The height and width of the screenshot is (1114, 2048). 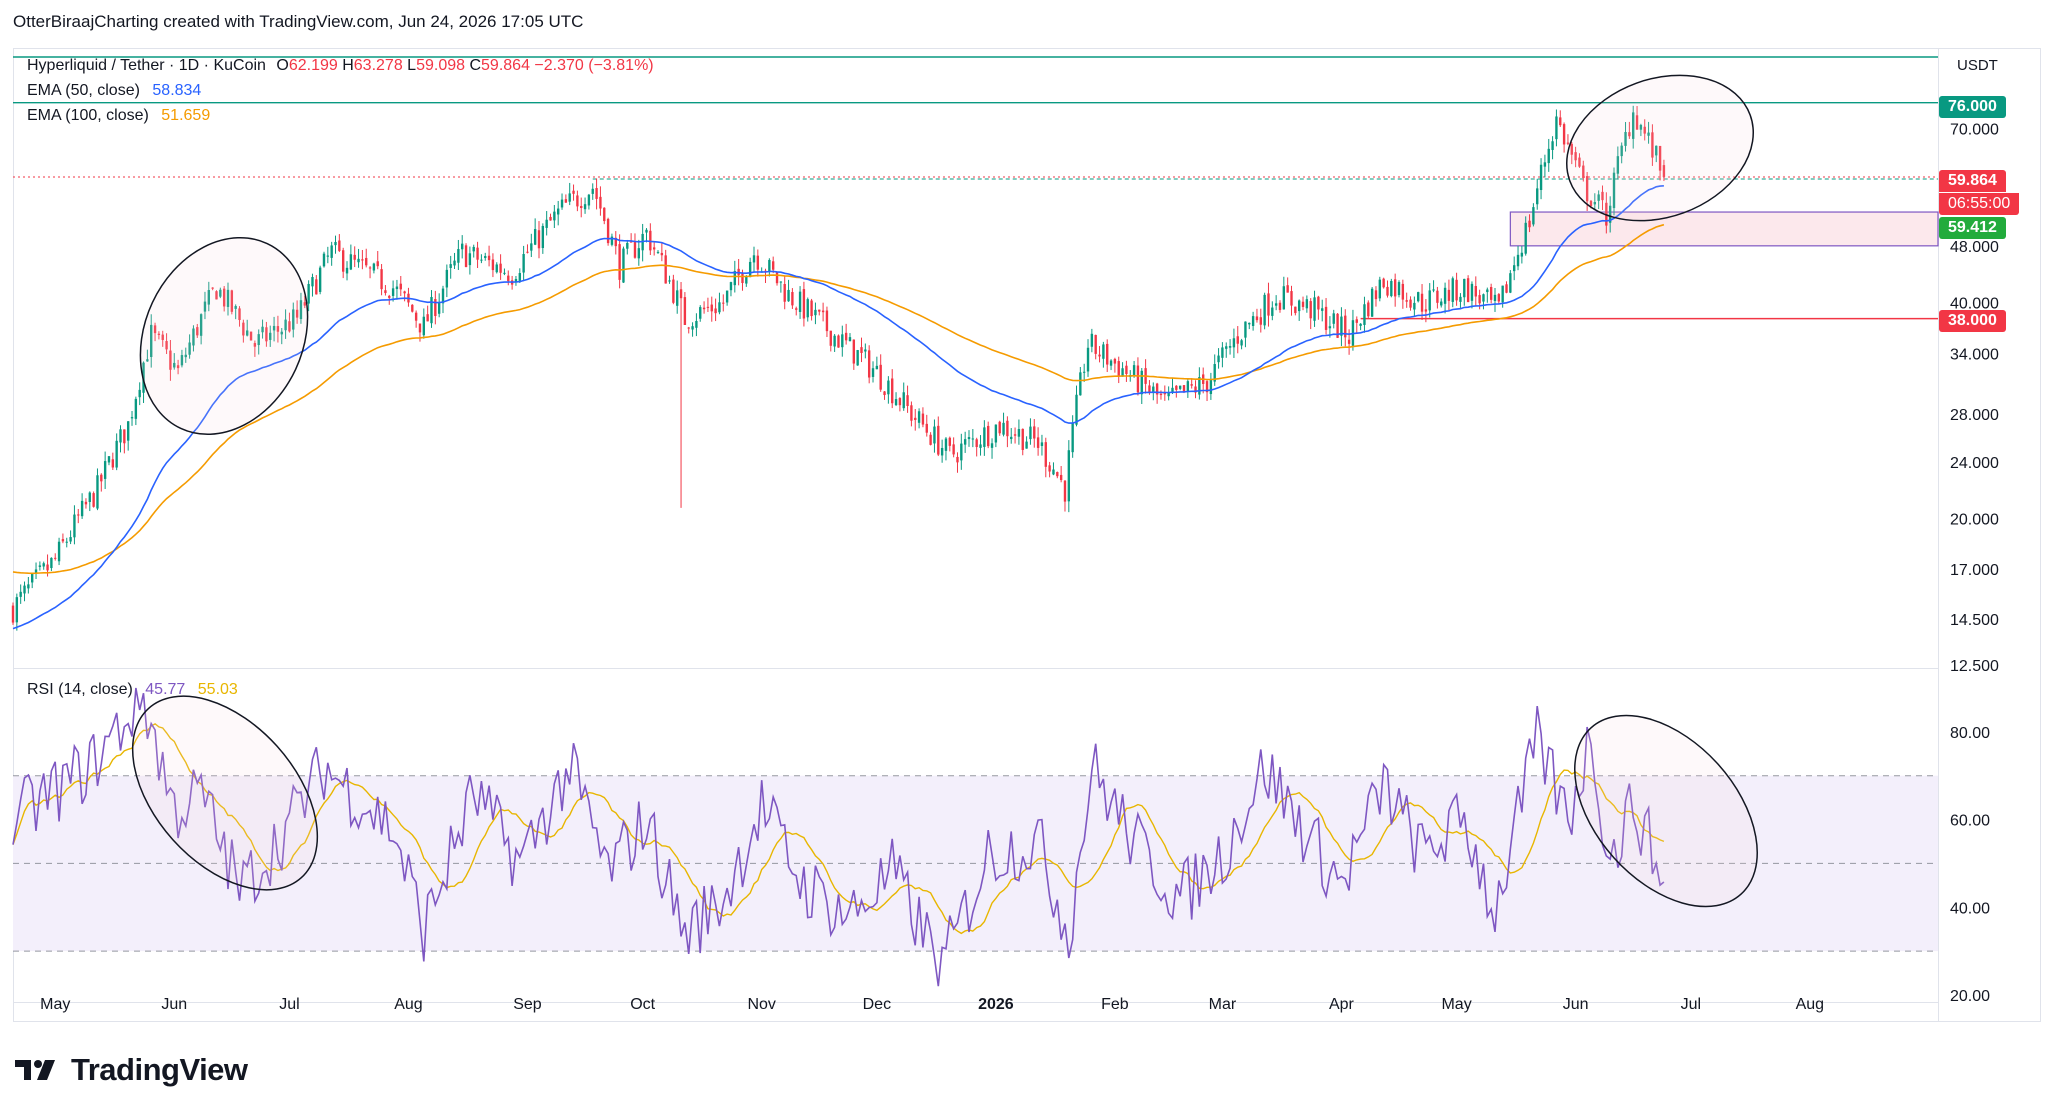 I want to click on last-price-badge: 59.864, so click(x=1972, y=181).